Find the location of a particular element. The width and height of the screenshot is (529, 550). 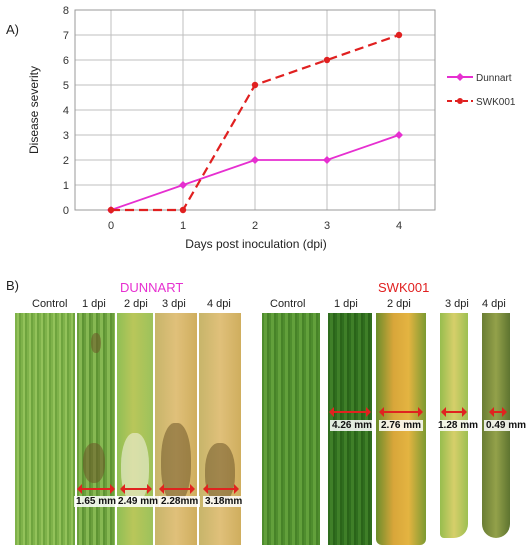

dunnart-measure-arrow-1dpi is located at coordinates (96, 489).